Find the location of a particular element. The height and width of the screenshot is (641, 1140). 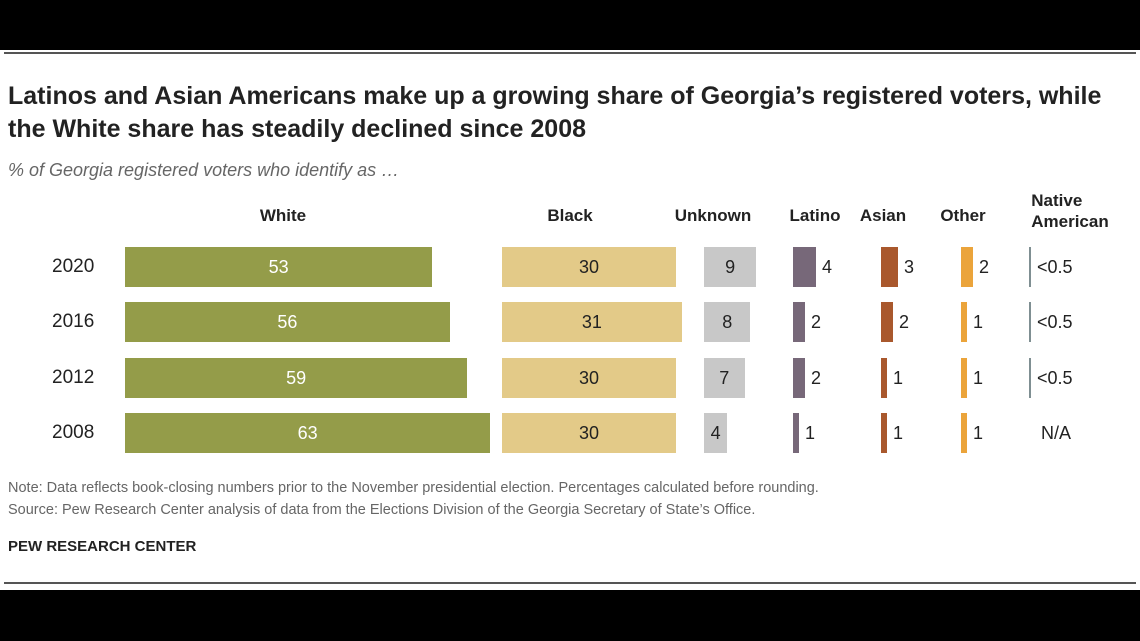

brand-label: PEW RESEARCH CENTER is located at coordinates (102, 546).